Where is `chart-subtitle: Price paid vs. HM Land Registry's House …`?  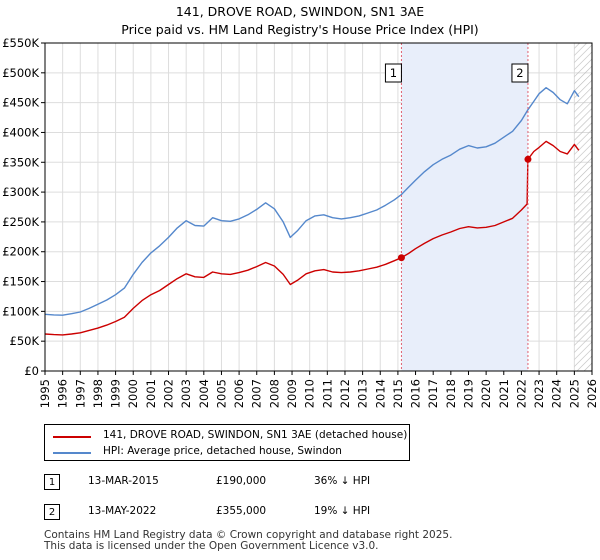
chart-subtitle: Price paid vs. HM Land Registry's House … is located at coordinates (300, 29).